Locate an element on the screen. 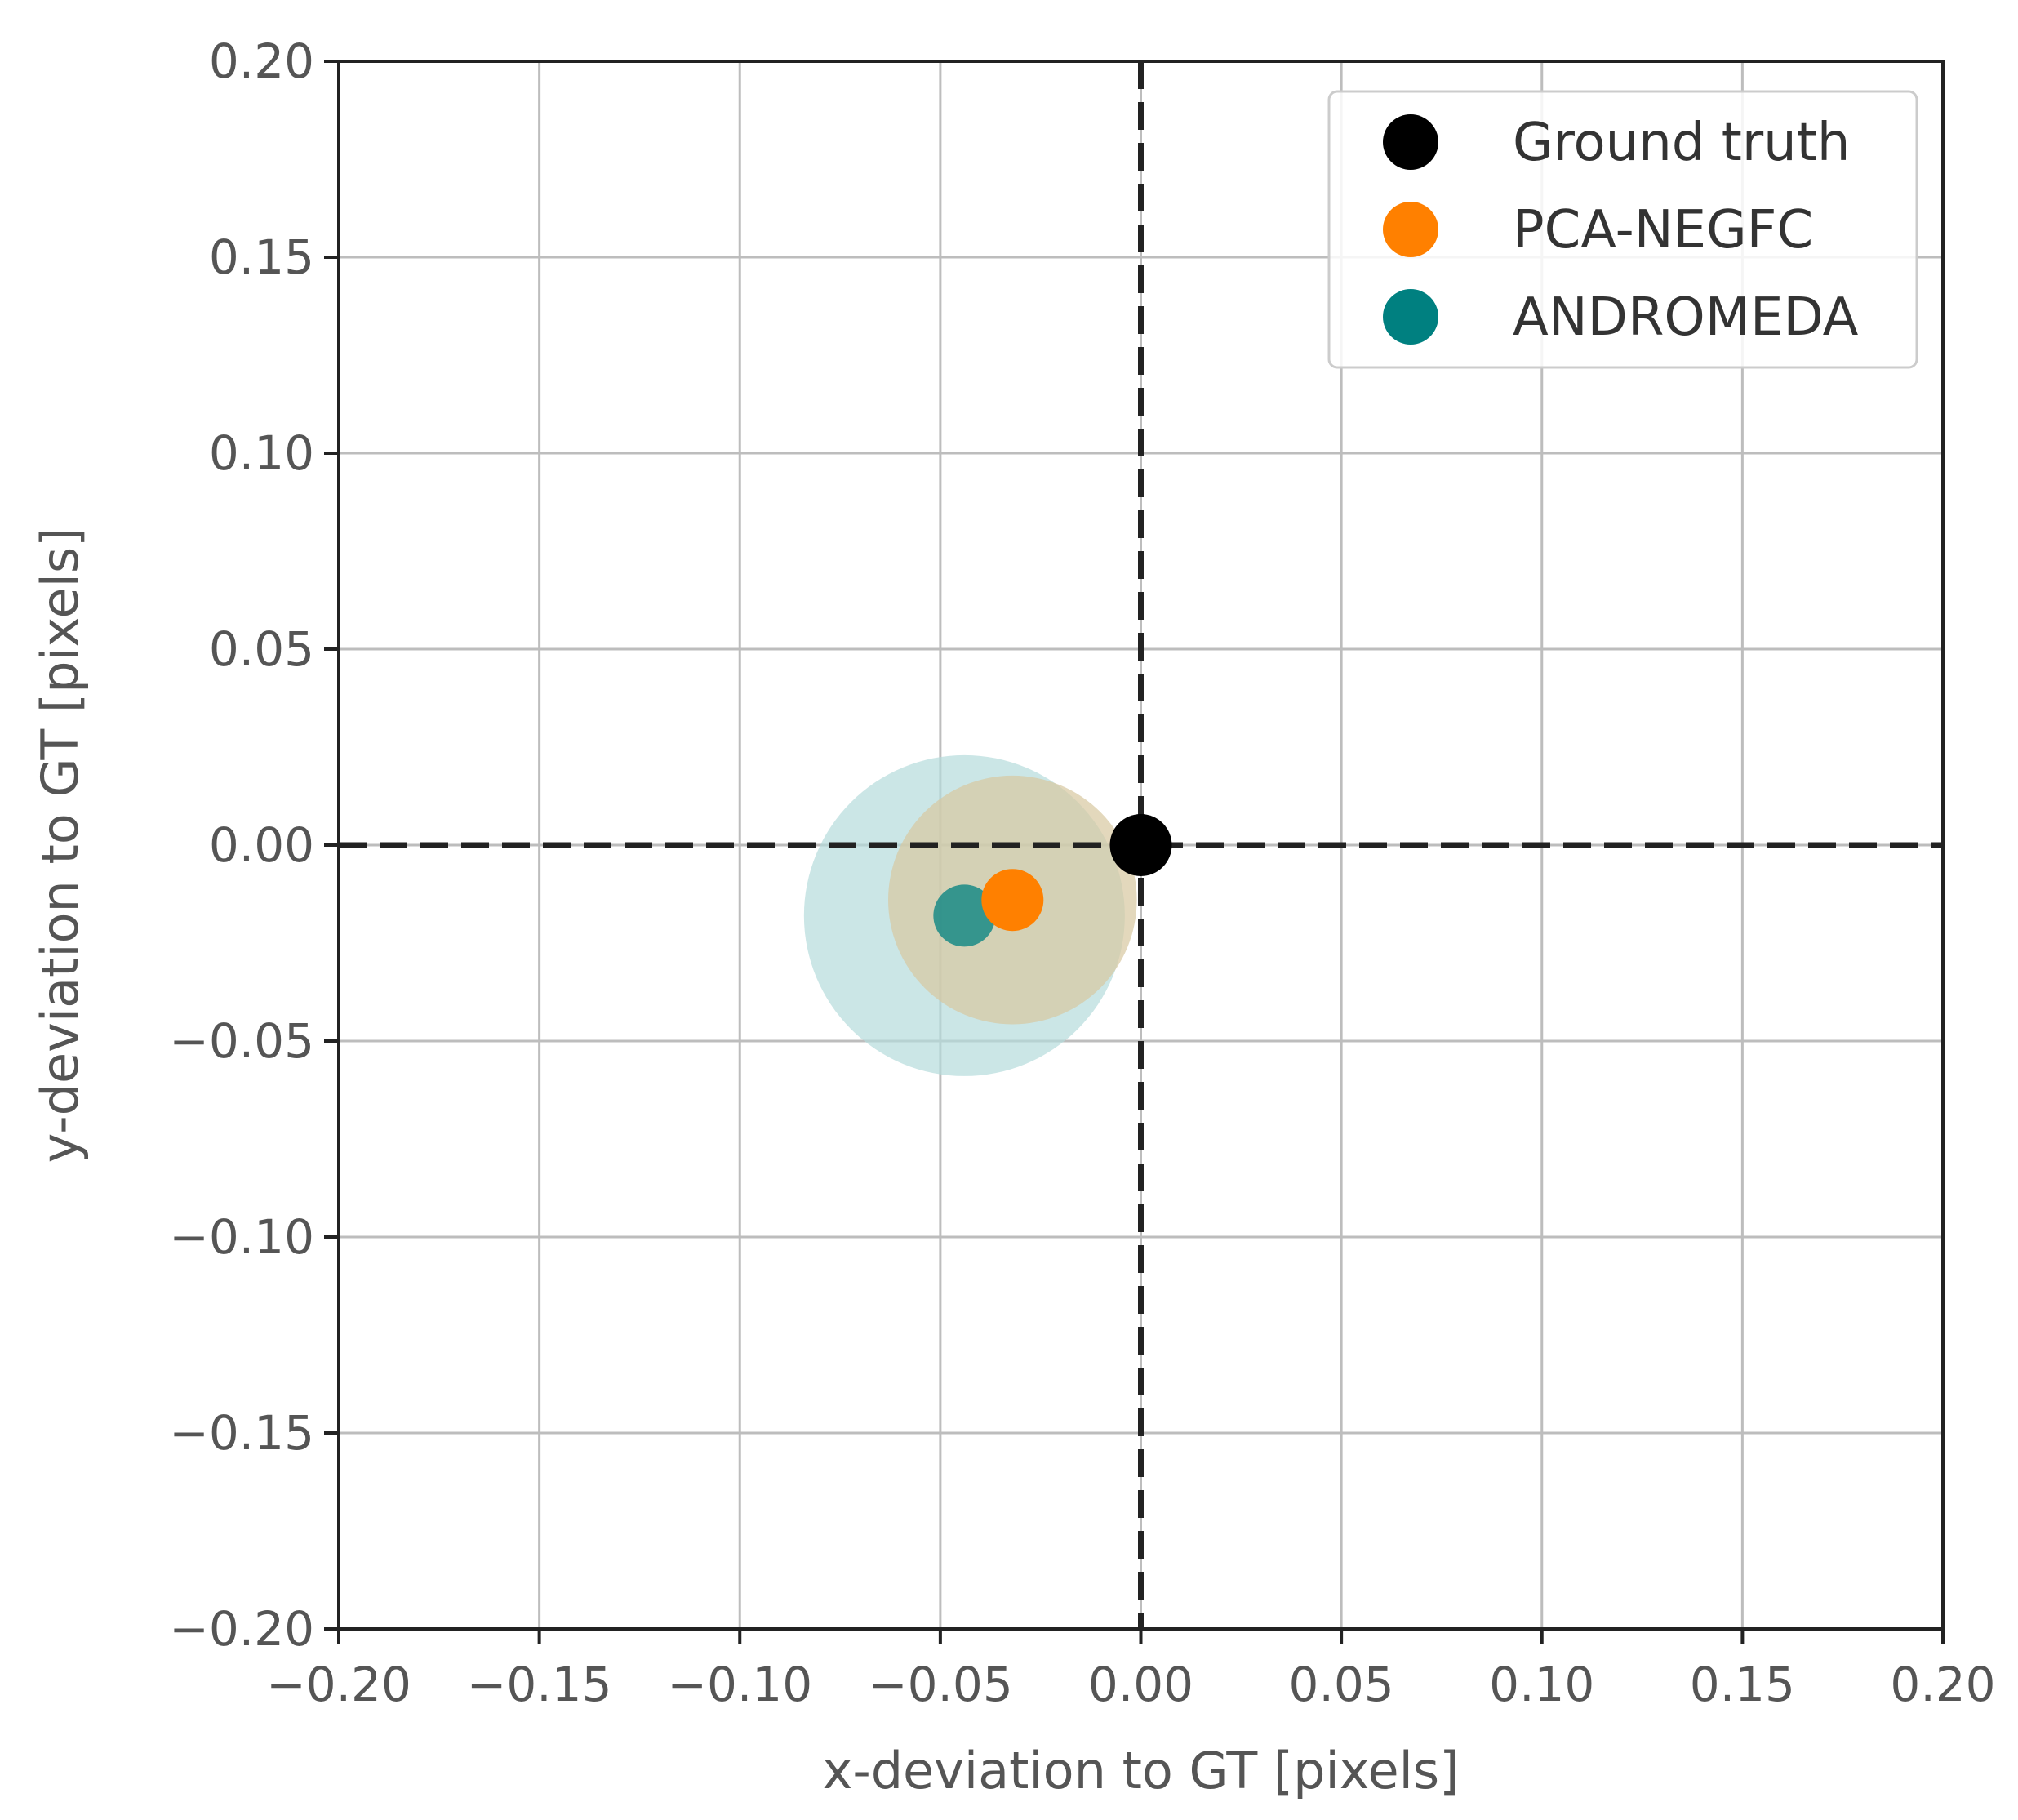 The image size is (2018, 1820). y-tick-label: −0.15 is located at coordinates (241, 1433).